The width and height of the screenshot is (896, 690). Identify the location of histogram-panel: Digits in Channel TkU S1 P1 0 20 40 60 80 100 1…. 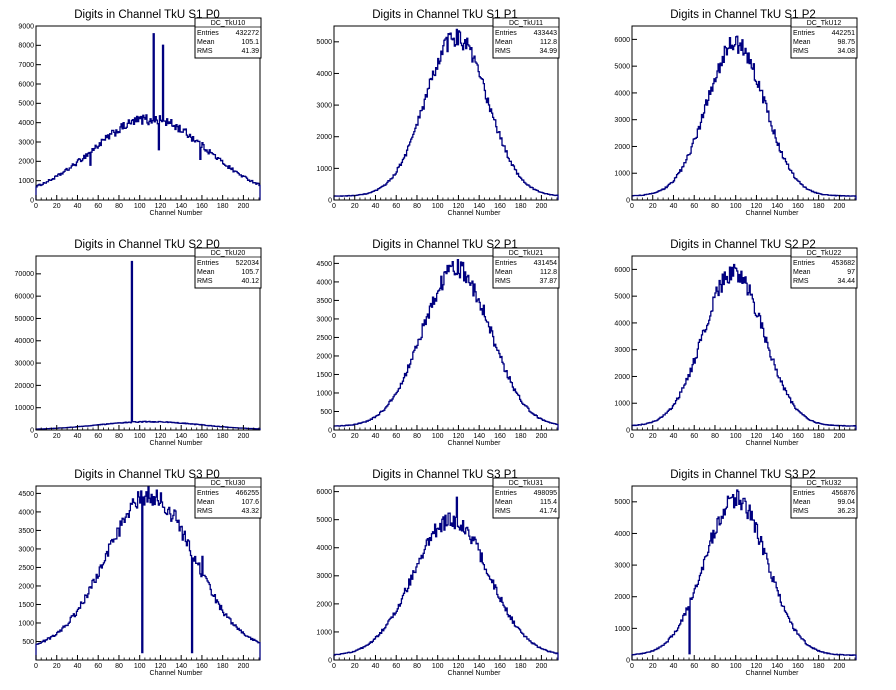
(438, 113).